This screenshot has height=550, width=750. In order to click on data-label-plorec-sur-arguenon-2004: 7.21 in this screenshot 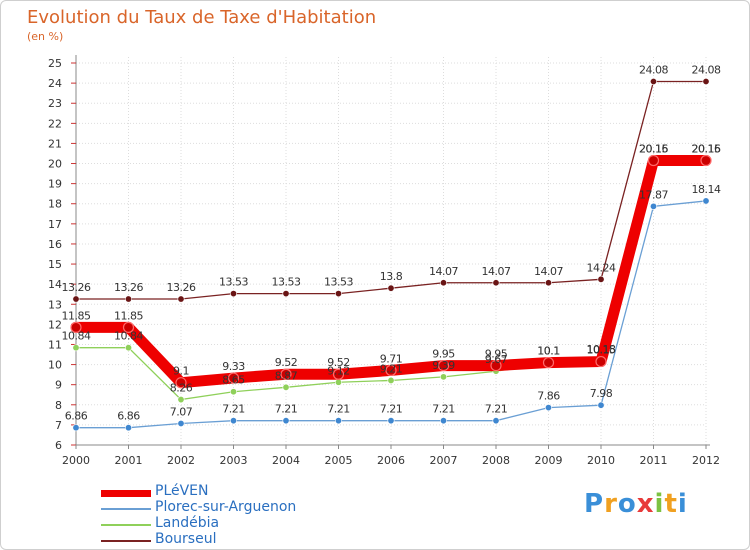, I will do `click(286, 409)`.